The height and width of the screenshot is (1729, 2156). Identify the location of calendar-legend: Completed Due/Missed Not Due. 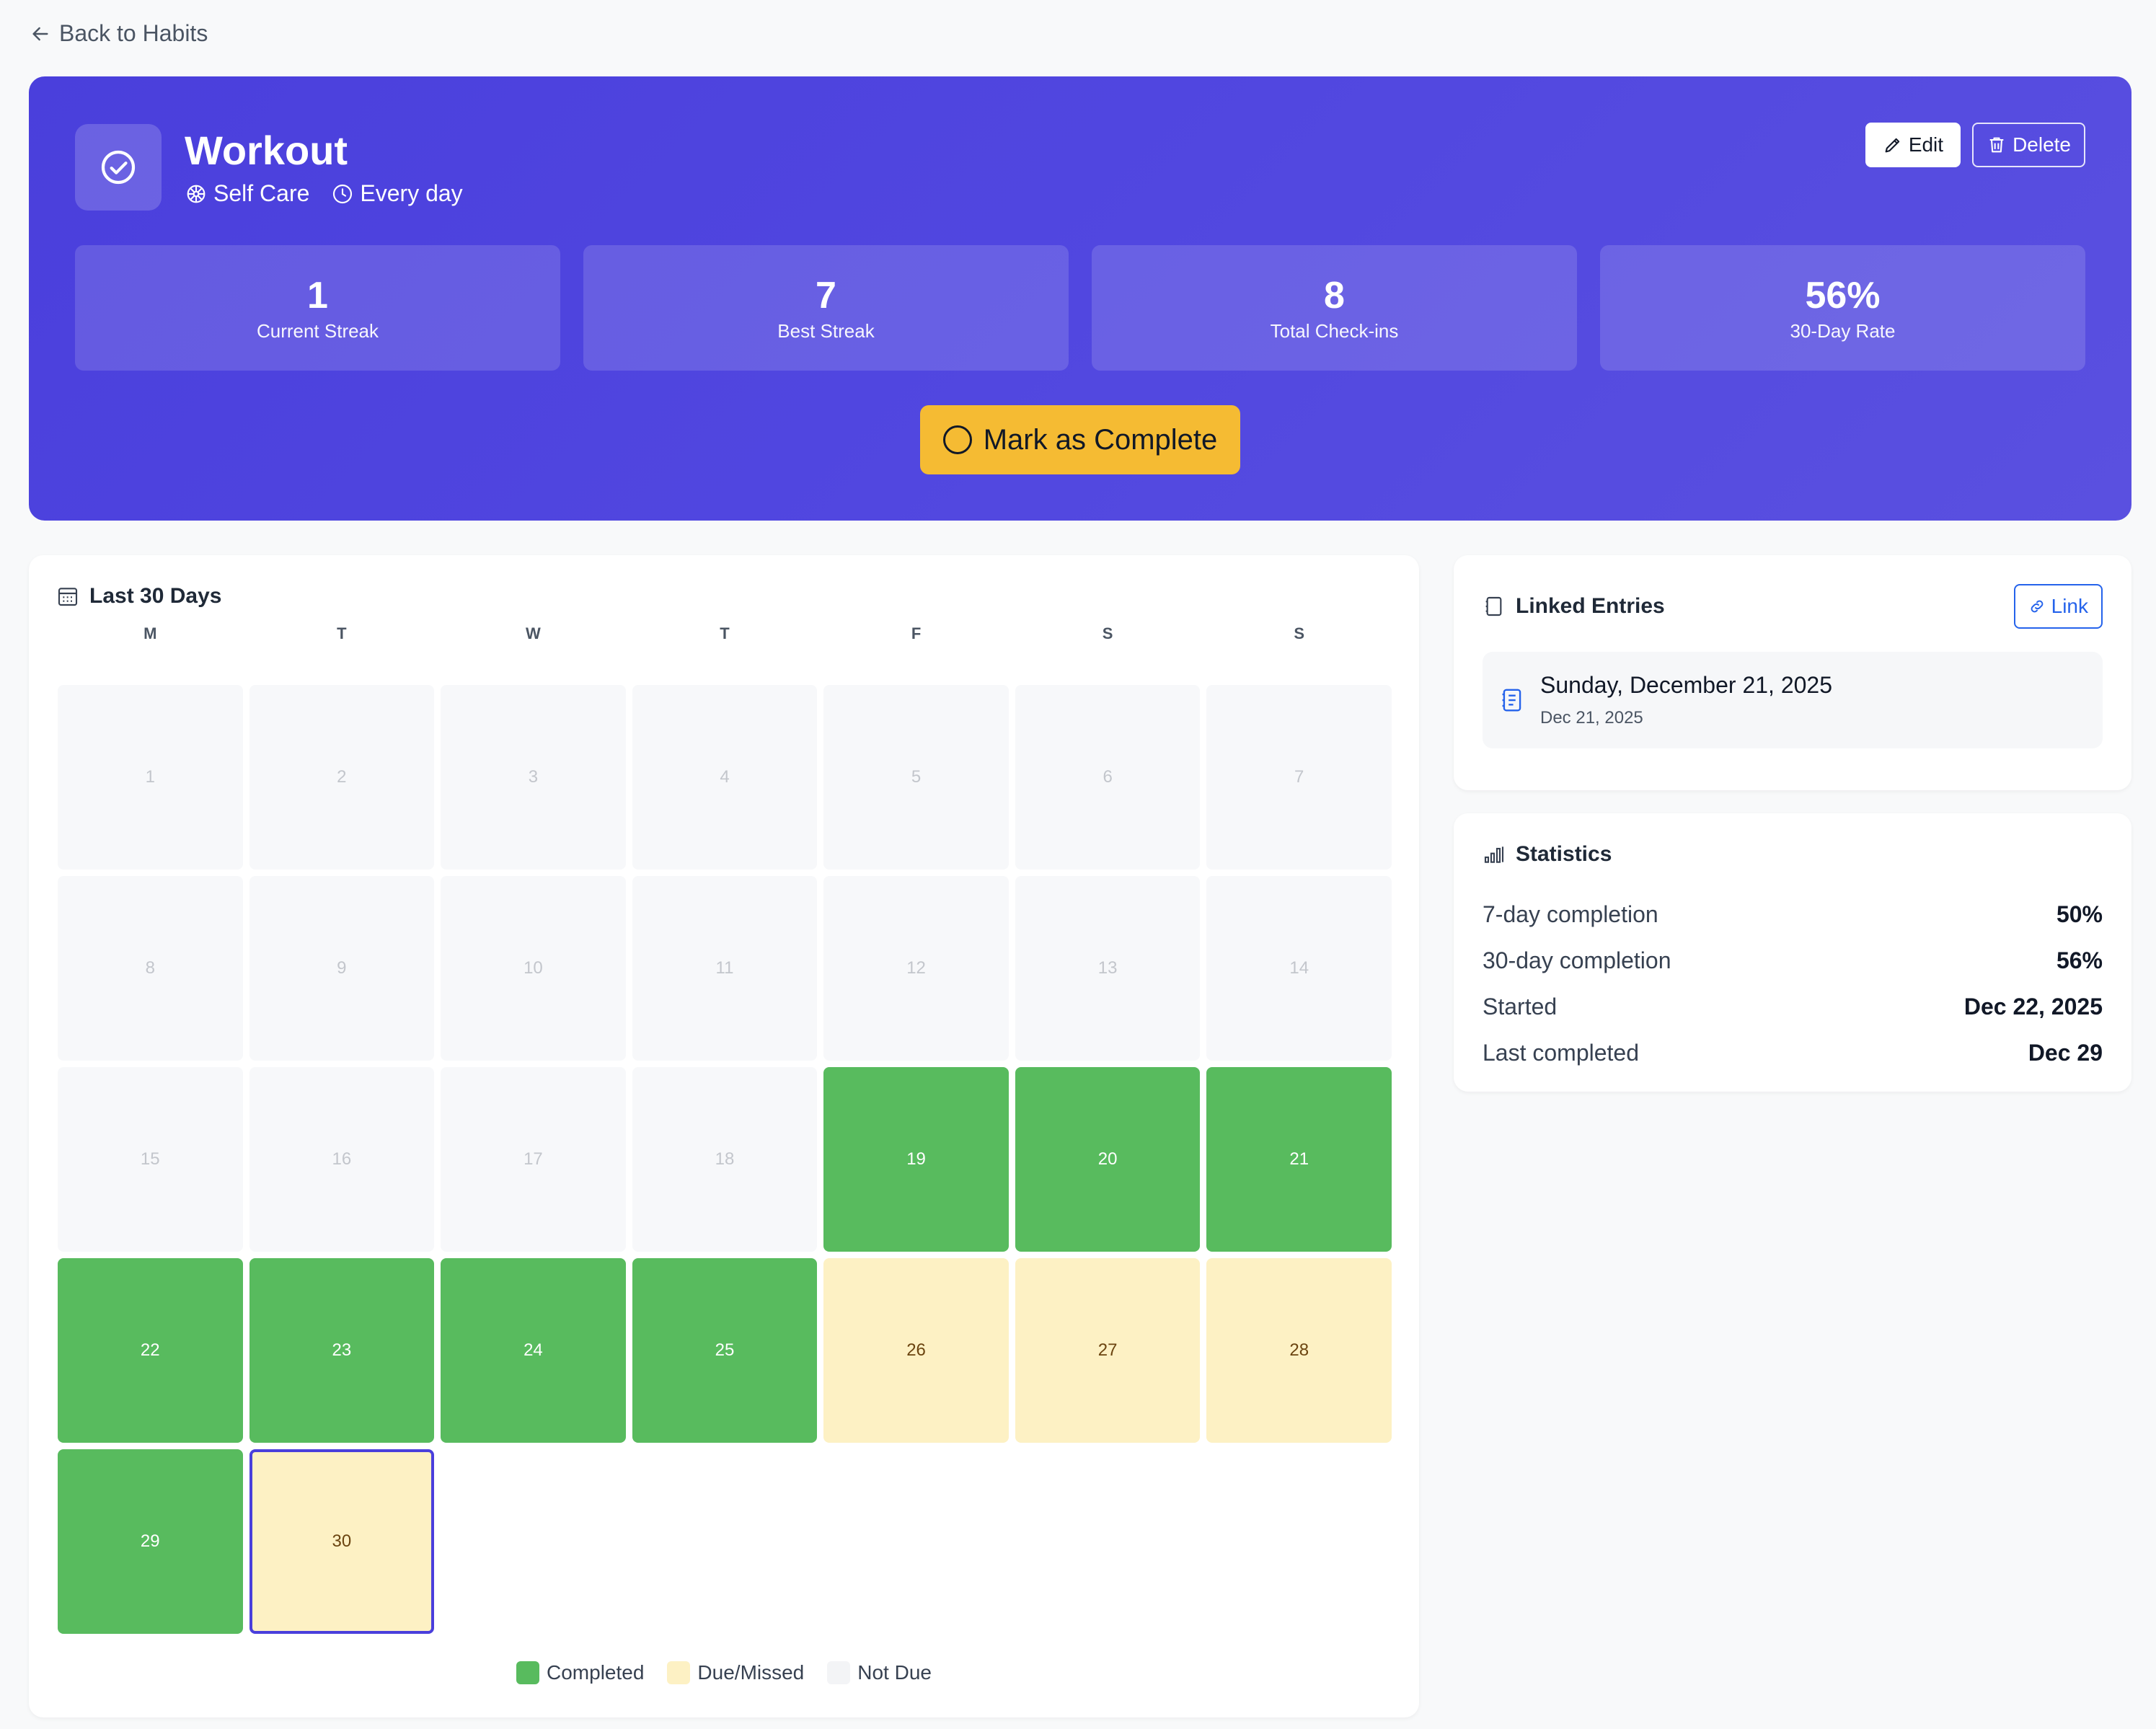
(724, 1673).